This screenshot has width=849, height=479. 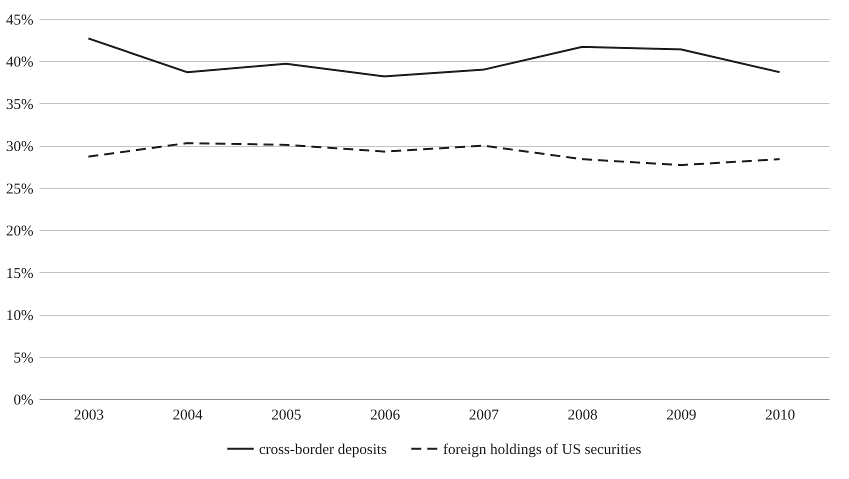 What do you see at coordinates (323, 450) in the screenshot?
I see `legend-label: cross-border deposits` at bounding box center [323, 450].